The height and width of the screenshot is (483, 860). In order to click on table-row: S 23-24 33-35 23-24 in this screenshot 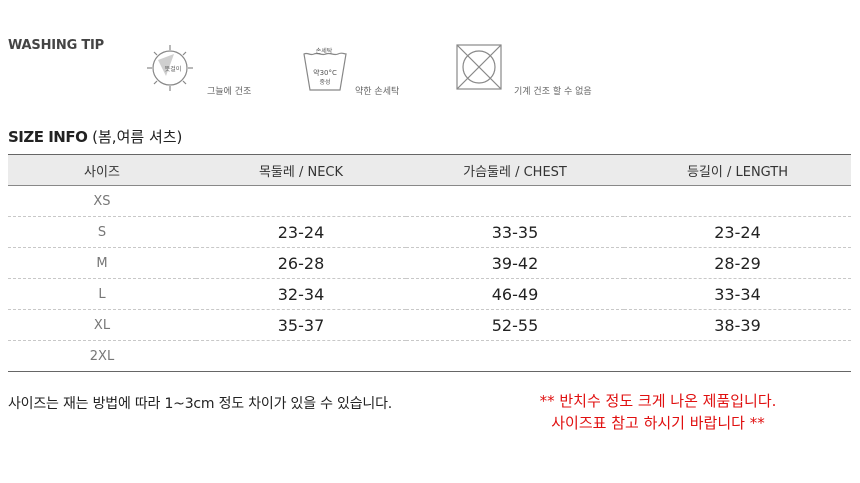, I will do `click(429, 232)`.